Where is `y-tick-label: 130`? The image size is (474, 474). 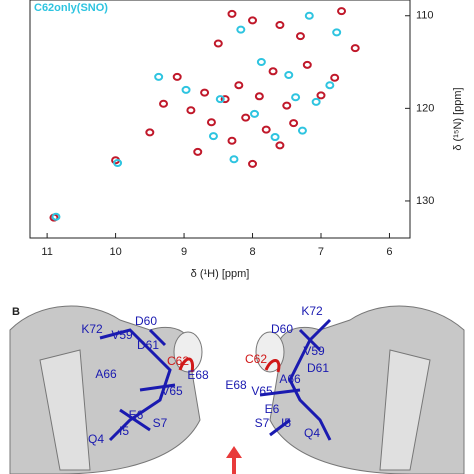 y-tick-label: 130 is located at coordinates (425, 201).